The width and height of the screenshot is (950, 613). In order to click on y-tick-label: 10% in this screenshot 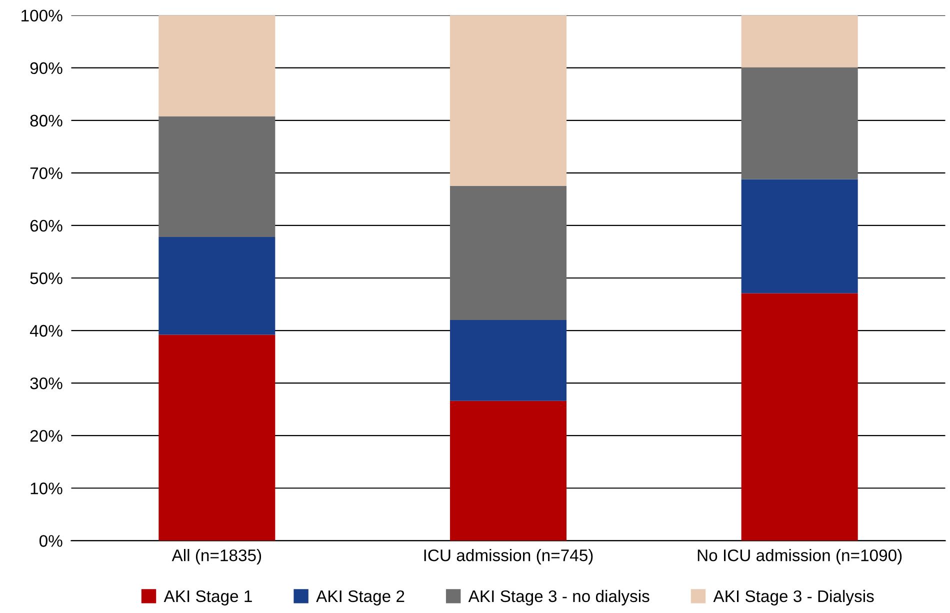, I will do `click(46, 488)`.